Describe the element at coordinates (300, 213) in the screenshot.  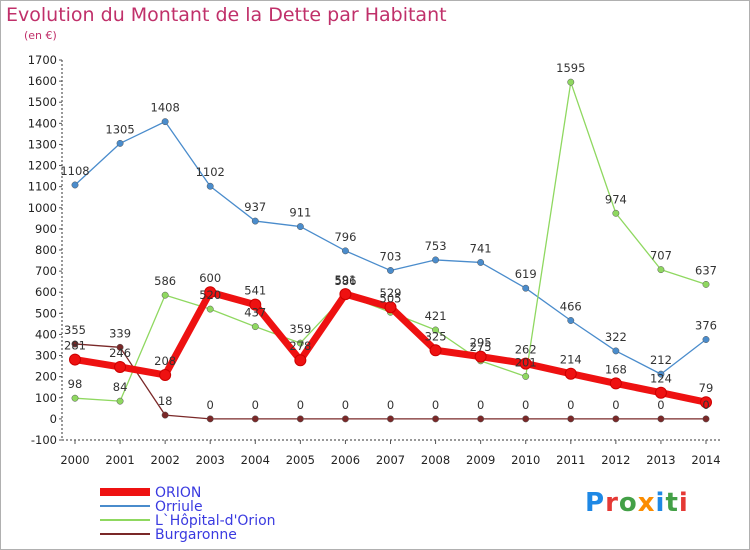
I see `data-label-orriule: 911` at that location.